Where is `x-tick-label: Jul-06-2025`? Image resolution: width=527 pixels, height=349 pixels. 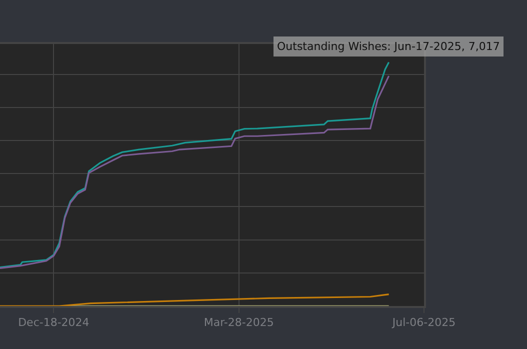 x-tick-label: Jul-06-2025 is located at coordinates (423, 323).